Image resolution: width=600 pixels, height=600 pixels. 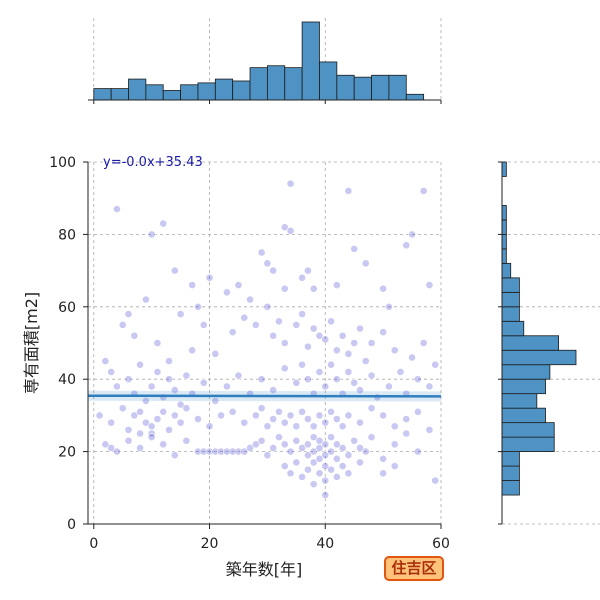 What do you see at coordinates (264, 569) in the screenshot?
I see `x-axis-label: 築年数[年]` at bounding box center [264, 569].